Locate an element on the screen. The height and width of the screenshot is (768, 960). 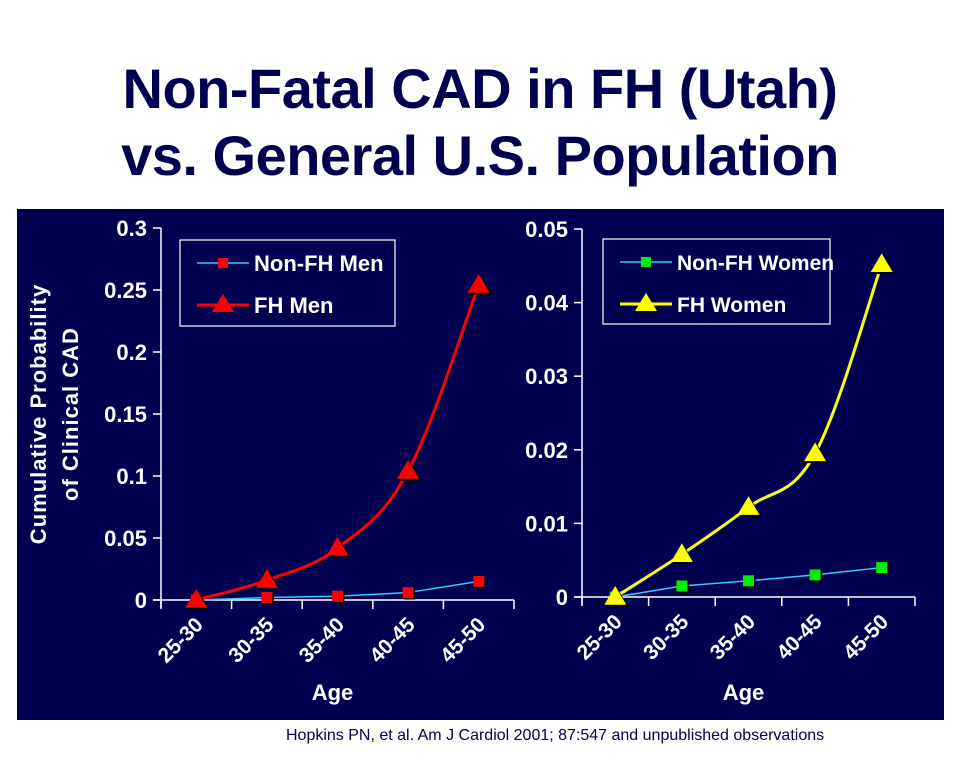
y-tick-label: 0.02 is located at coordinates (546, 450).